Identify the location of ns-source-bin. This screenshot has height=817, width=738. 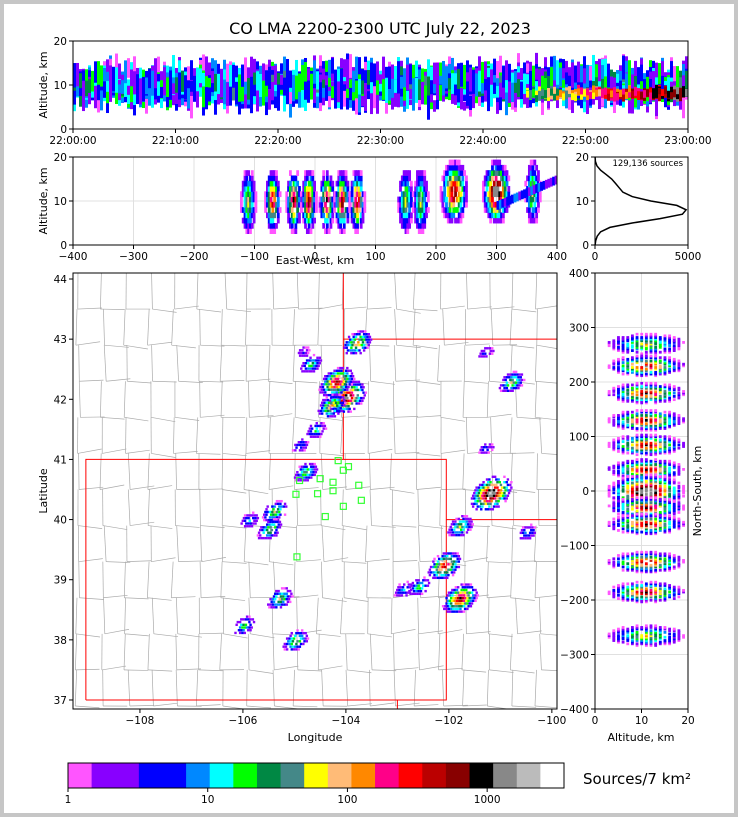
(656, 352).